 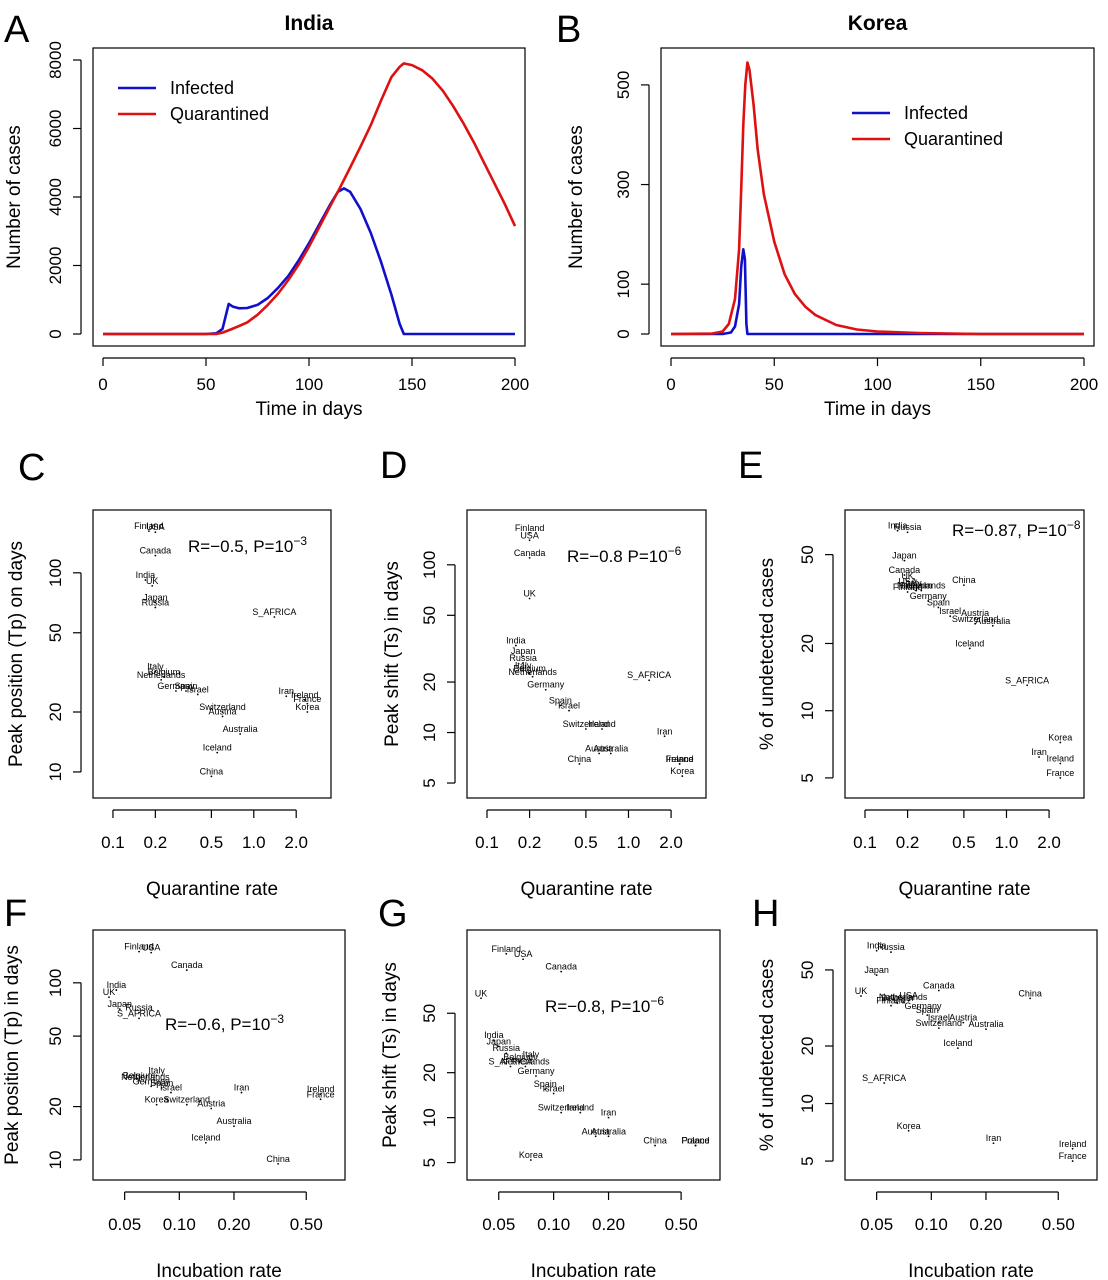 I want to click on x-tick-label: 50, so click(x=774, y=384).